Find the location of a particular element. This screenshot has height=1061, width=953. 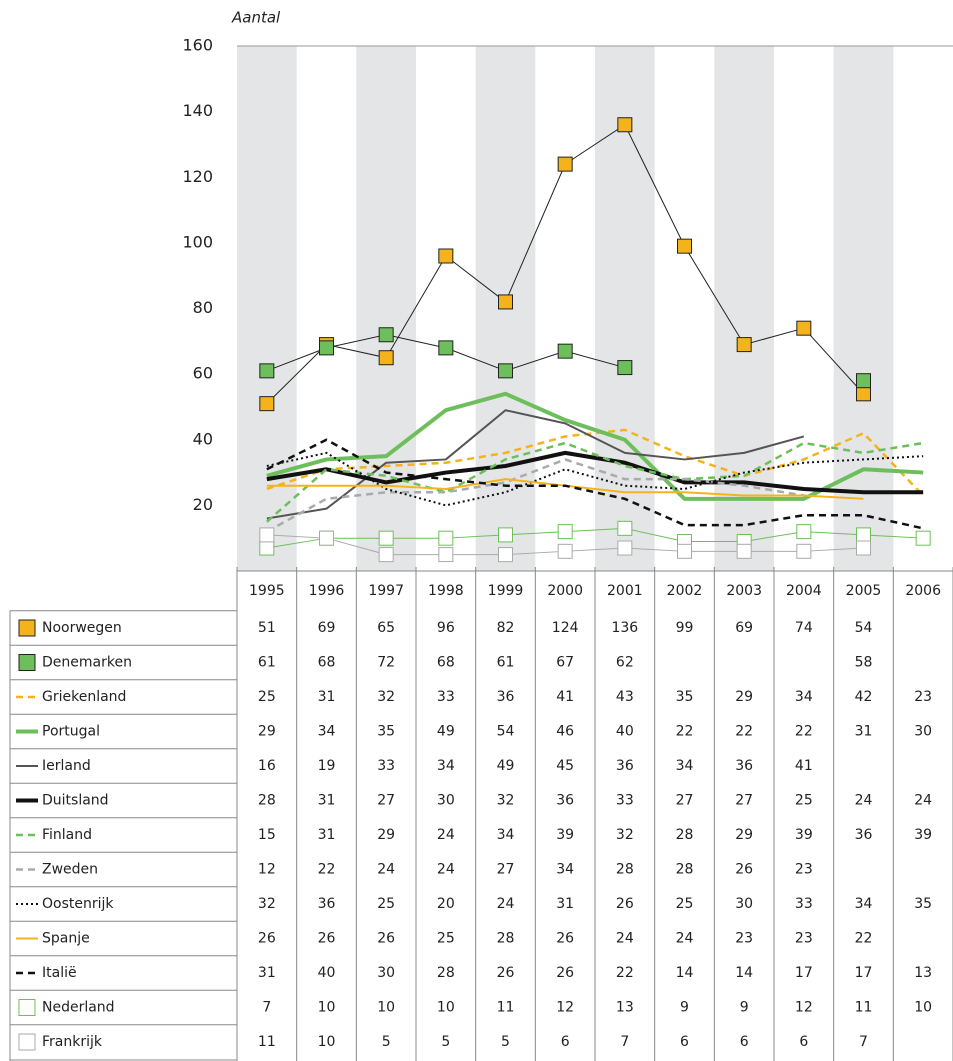

legend-swatch is located at coordinates (27, 662).